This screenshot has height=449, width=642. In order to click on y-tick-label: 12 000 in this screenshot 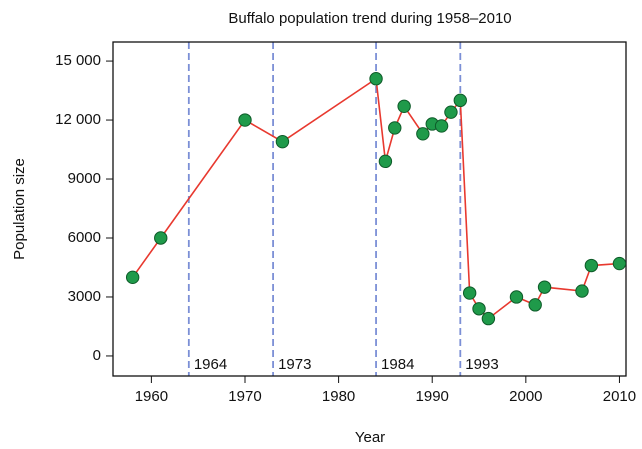, I will do `click(78, 119)`.